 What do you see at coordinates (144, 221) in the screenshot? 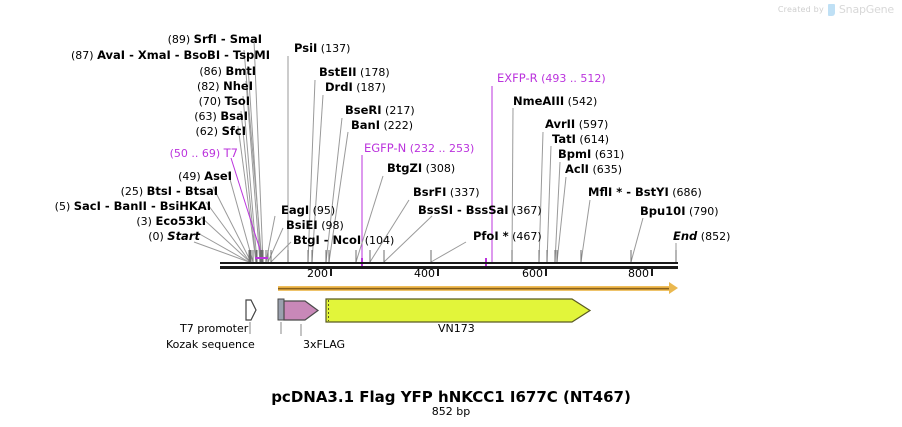
I see `site-position-eco53ki: (3)` at bounding box center [144, 221].